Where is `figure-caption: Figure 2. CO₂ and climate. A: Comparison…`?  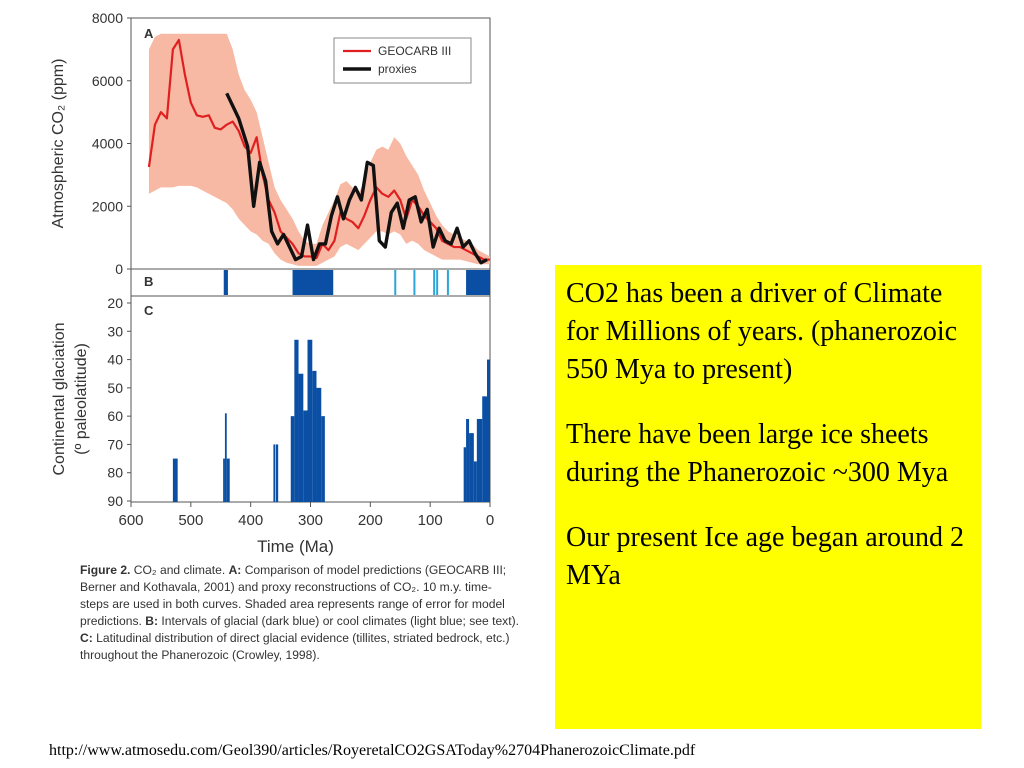
figure-caption: Figure 2. CO₂ and climate. A: Comparison… is located at coordinates (300, 613).